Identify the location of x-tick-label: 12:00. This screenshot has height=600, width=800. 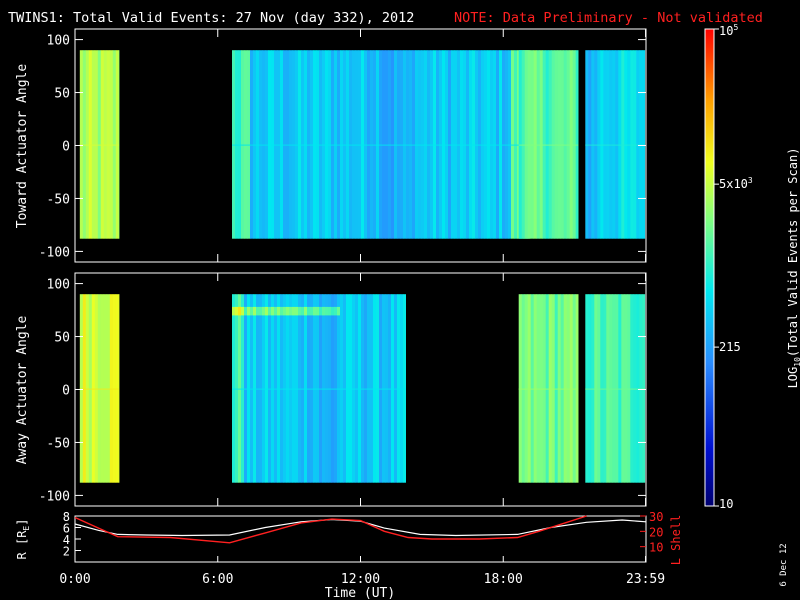
(360, 579).